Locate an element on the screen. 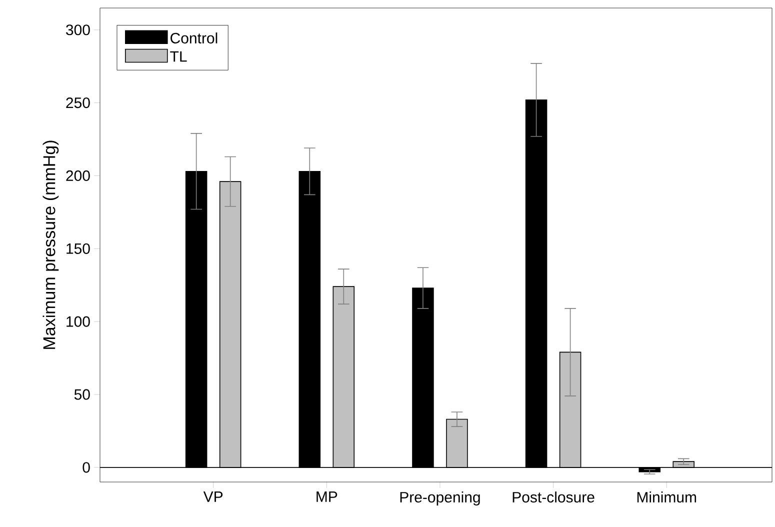 The height and width of the screenshot is (527, 775). y-tick-label: 300 is located at coordinates (78, 30).